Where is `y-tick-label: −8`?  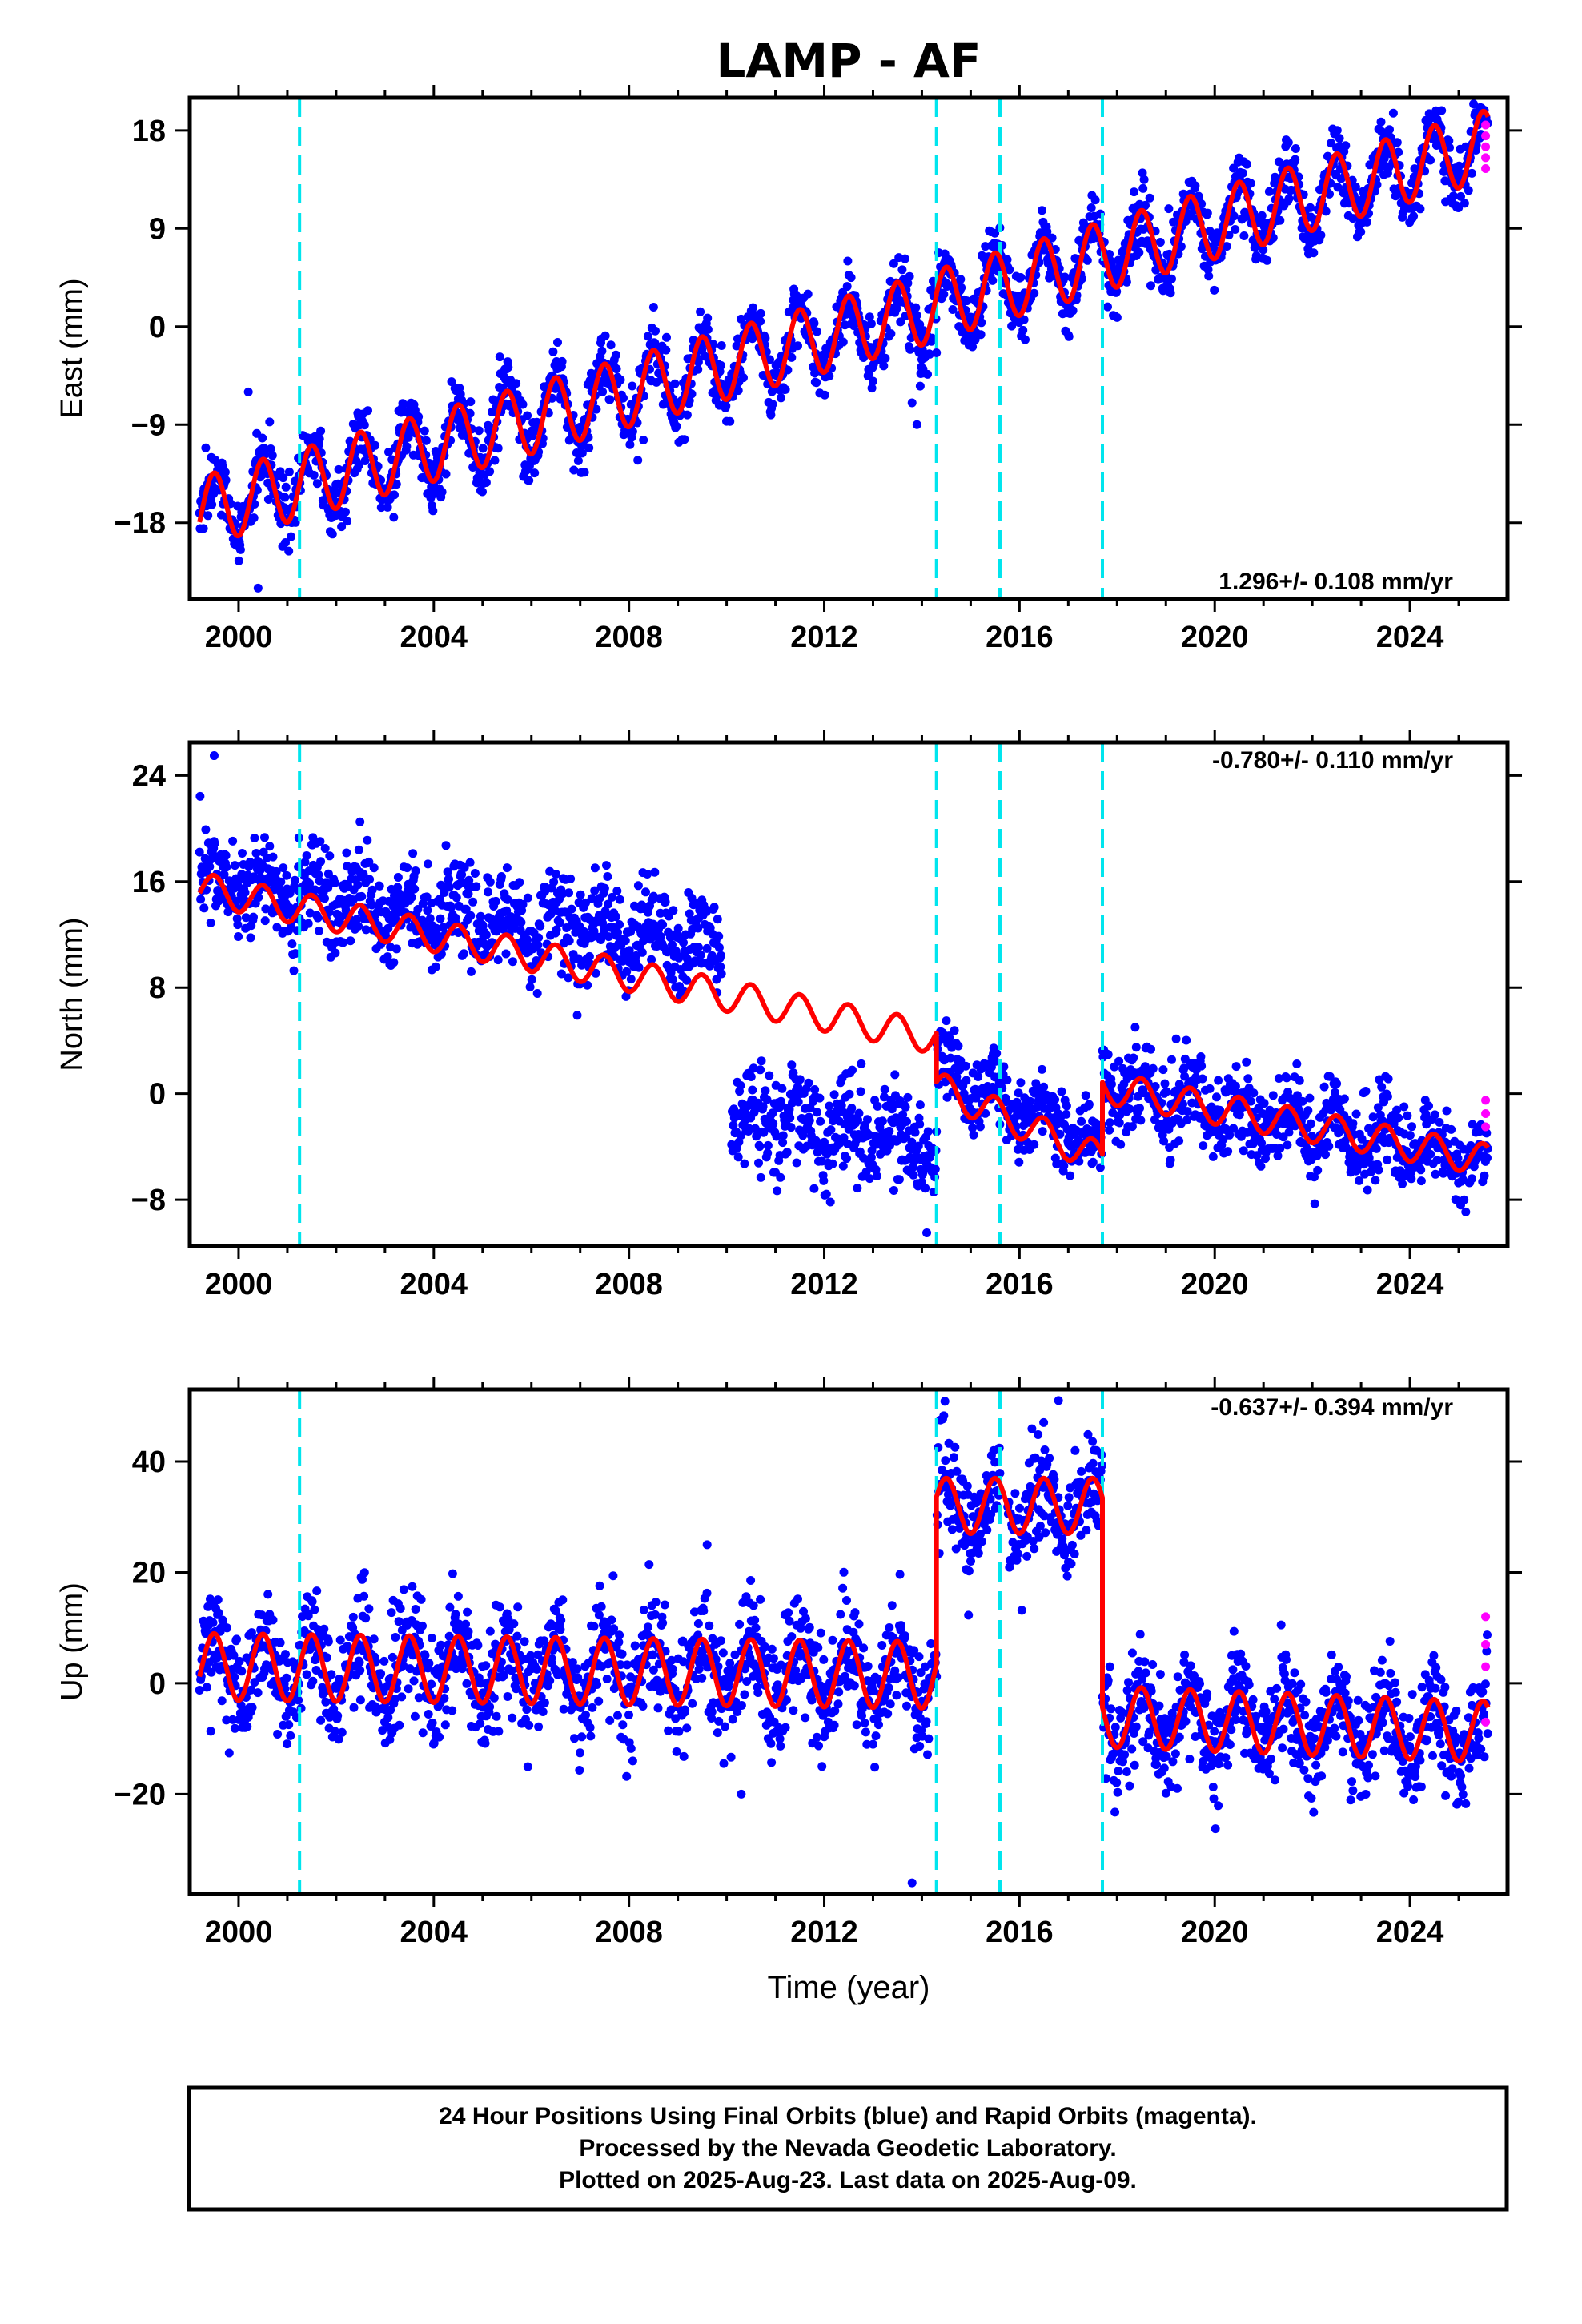 y-tick-label: −8 is located at coordinates (148, 1200).